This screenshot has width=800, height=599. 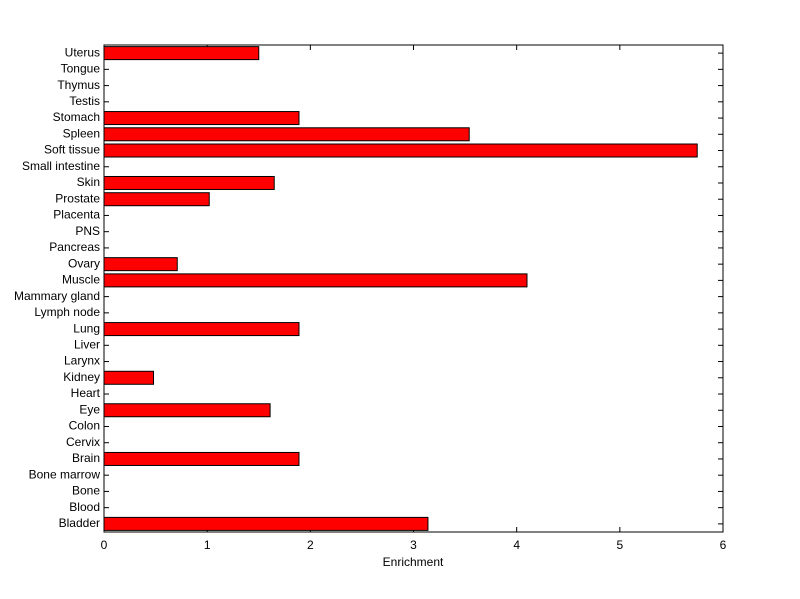 I want to click on y-tick-label: Kidney, so click(x=81, y=377).